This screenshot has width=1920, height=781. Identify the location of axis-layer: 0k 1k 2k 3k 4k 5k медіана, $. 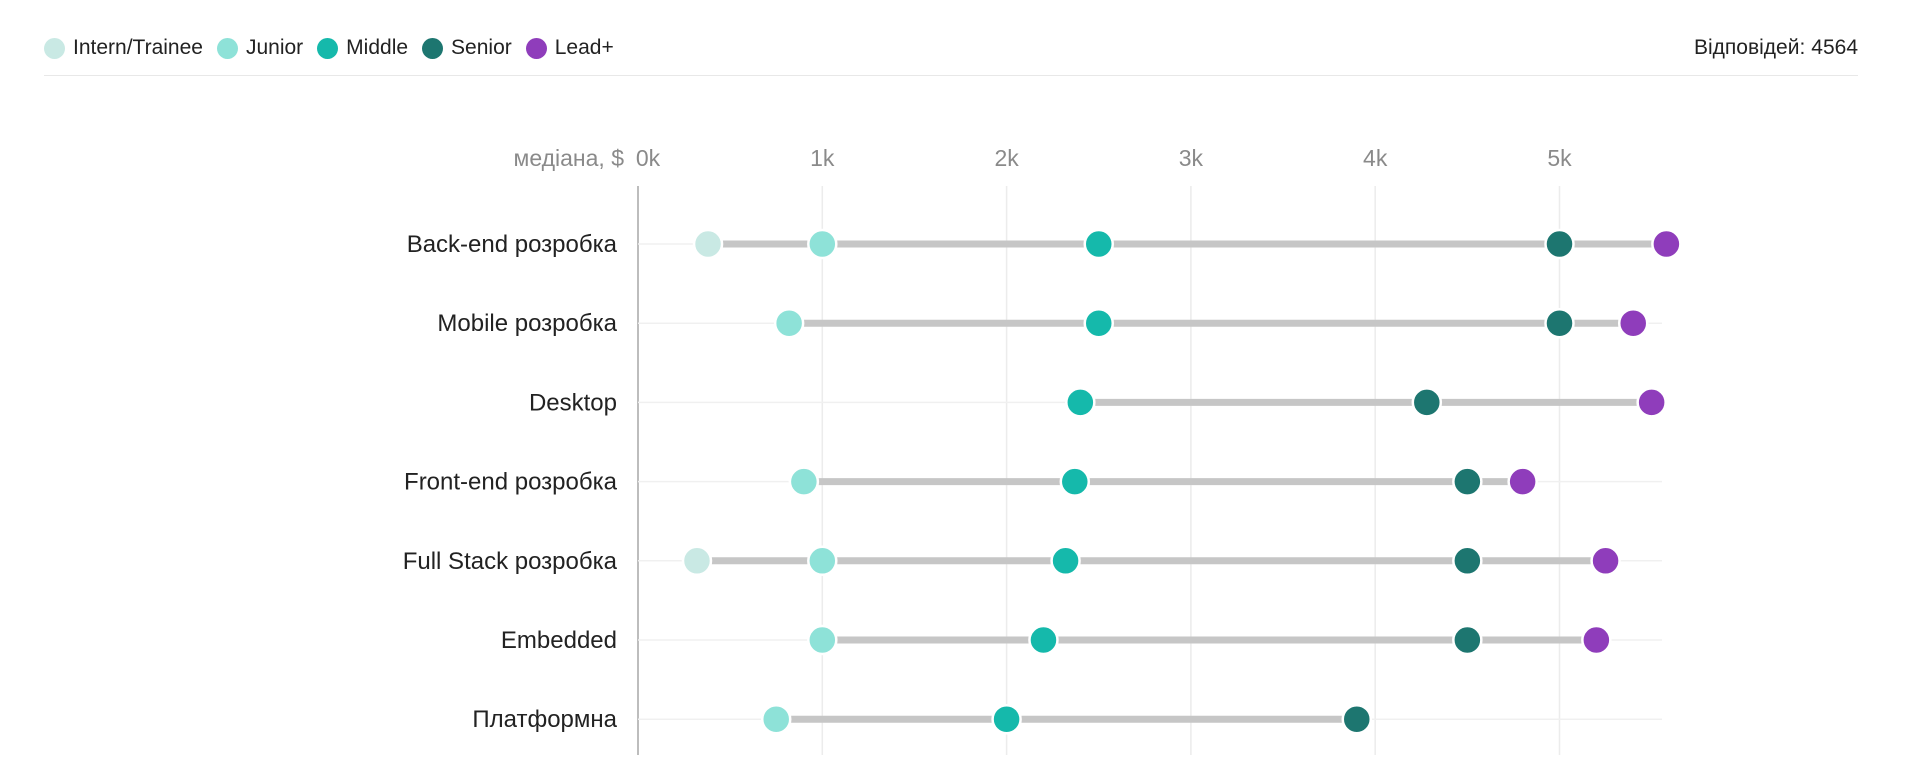
(1043, 158).